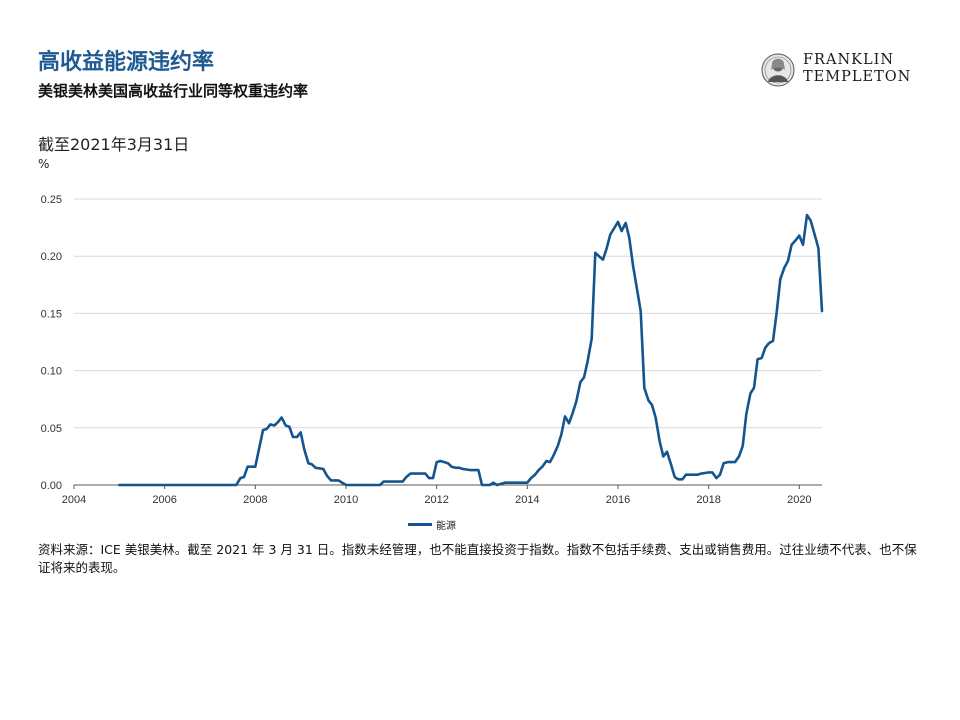 The width and height of the screenshot is (960, 720). I want to click on x-tick-label: 2004, so click(74, 500).